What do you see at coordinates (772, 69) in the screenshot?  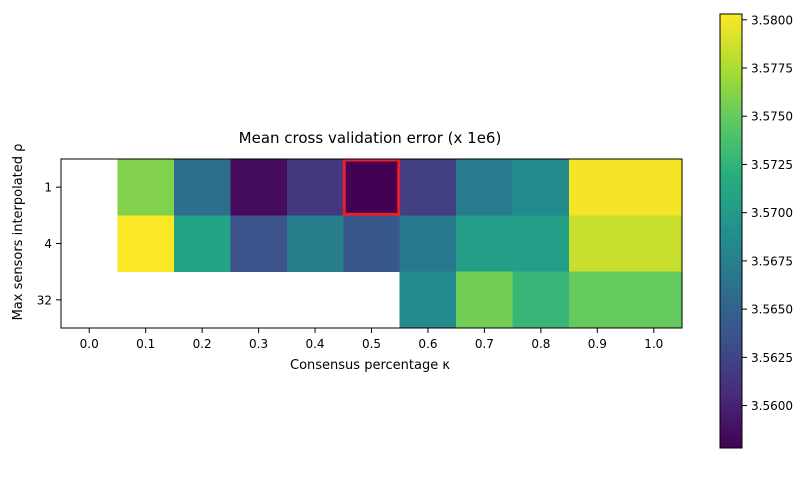 I see `colorbar-tick-label: 3.5775` at bounding box center [772, 69].